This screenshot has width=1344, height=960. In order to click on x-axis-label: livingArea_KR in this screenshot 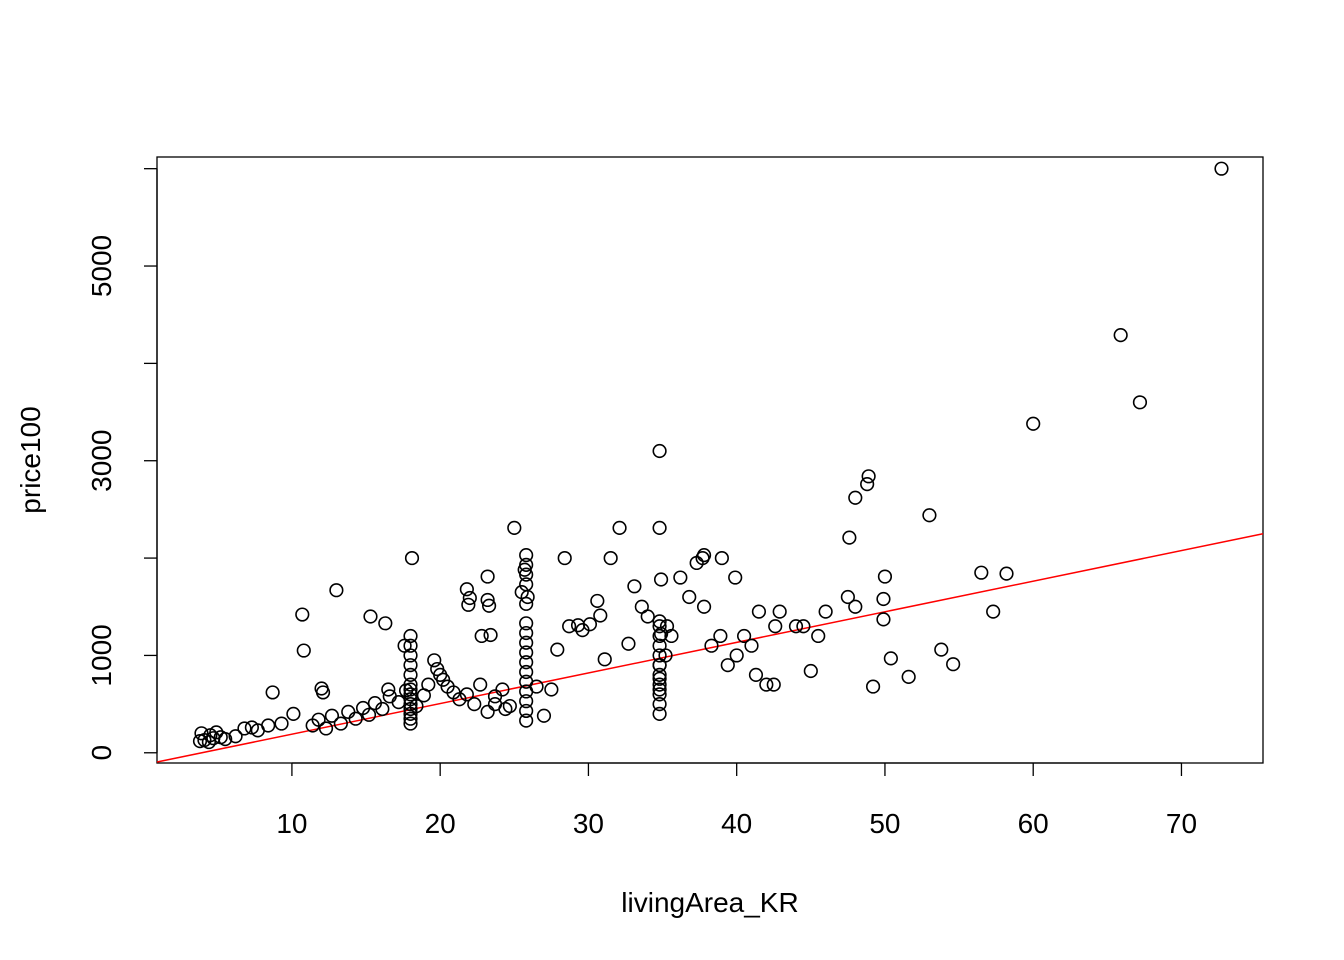, I will do `click(709, 902)`.